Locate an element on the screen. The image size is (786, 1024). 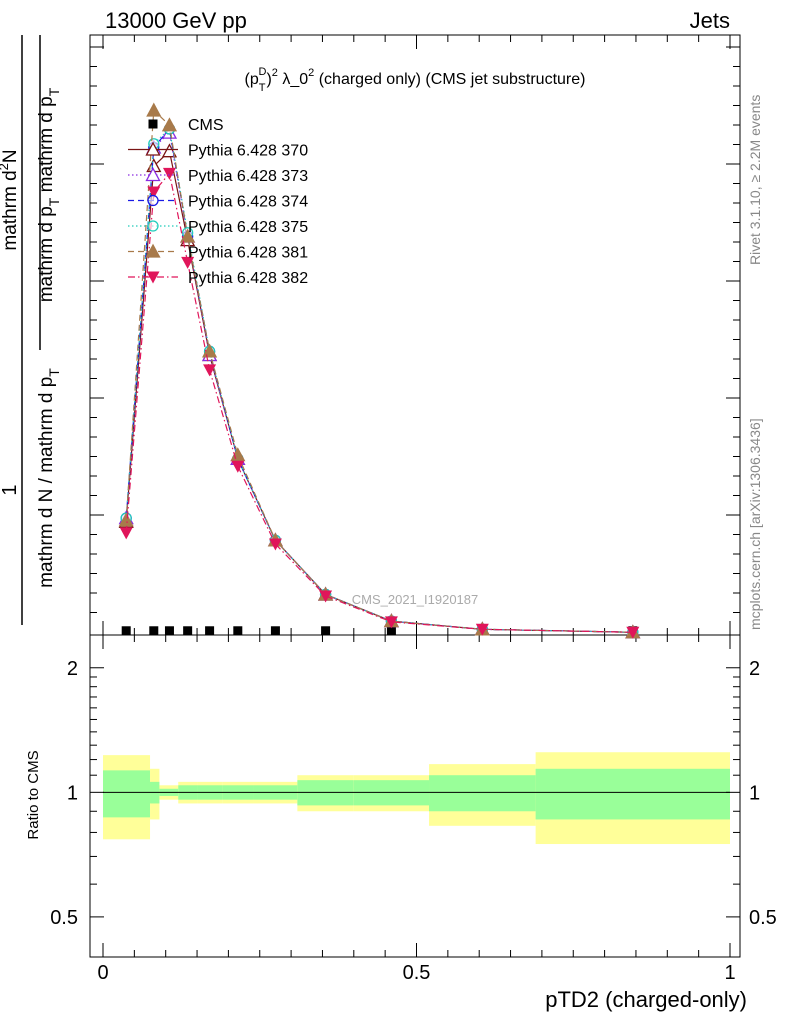
y-label-denominator: mathrm d N / mathrm d pT is located at coordinates (49, 478).